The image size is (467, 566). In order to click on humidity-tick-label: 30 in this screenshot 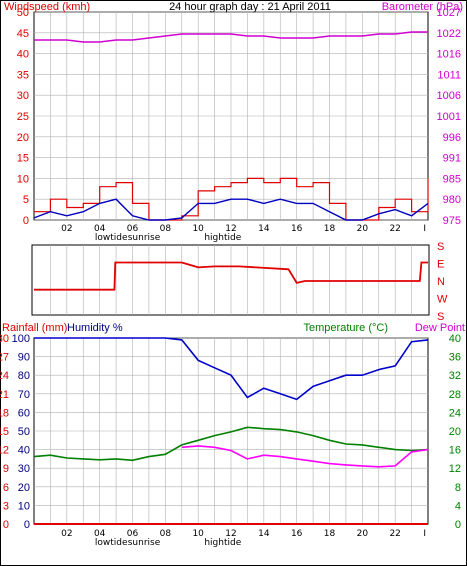, I will do `click(24, 469)`.